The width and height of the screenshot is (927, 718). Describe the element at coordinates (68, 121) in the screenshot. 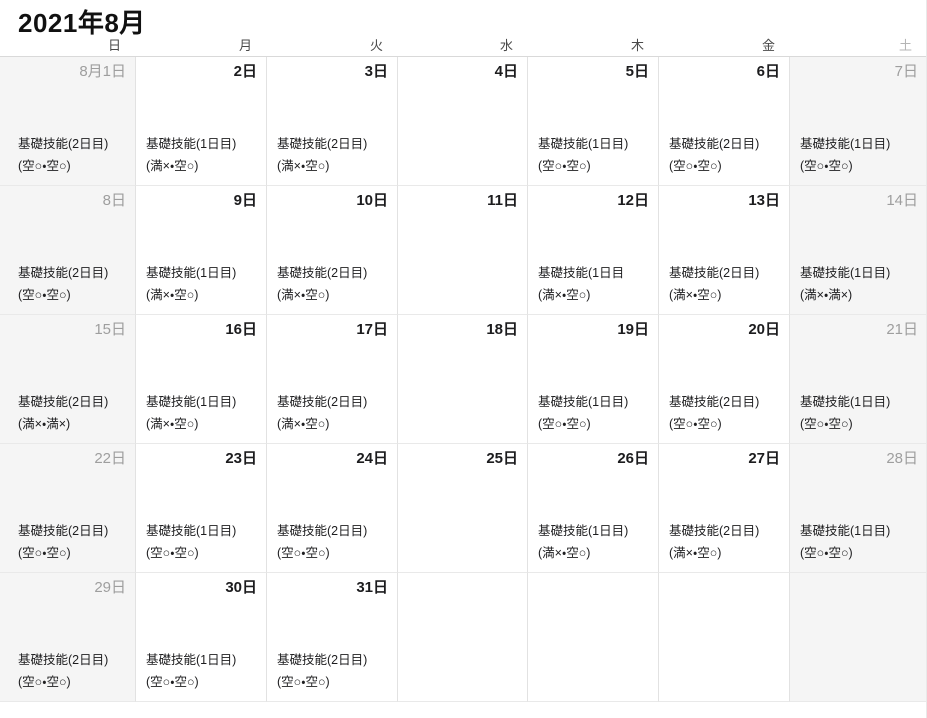

I see `day-cell: 8月1日 基礎技能(2日目) (空○・空○)` at that location.